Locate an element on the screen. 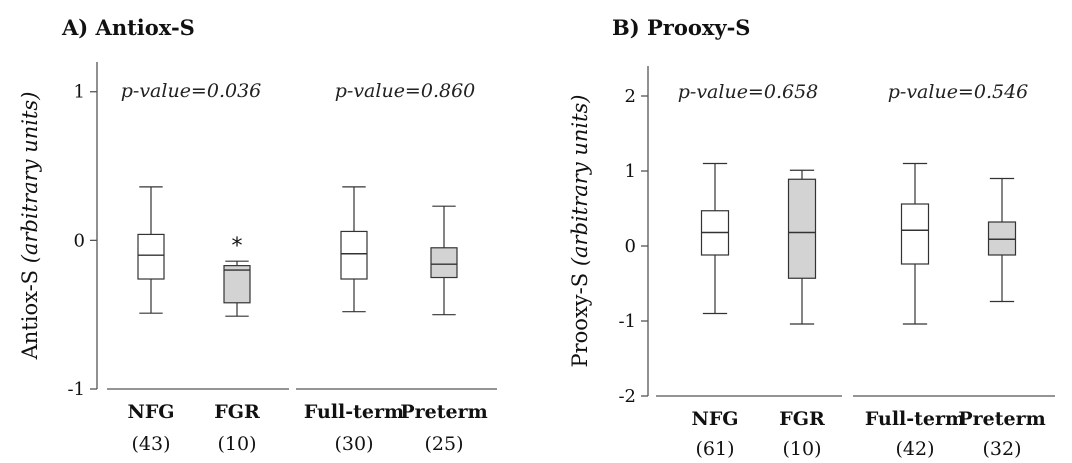 This screenshot has height=463, width=1072. y-axis-label: Prooxy-S (arbitrary units) is located at coordinates (580, 231).